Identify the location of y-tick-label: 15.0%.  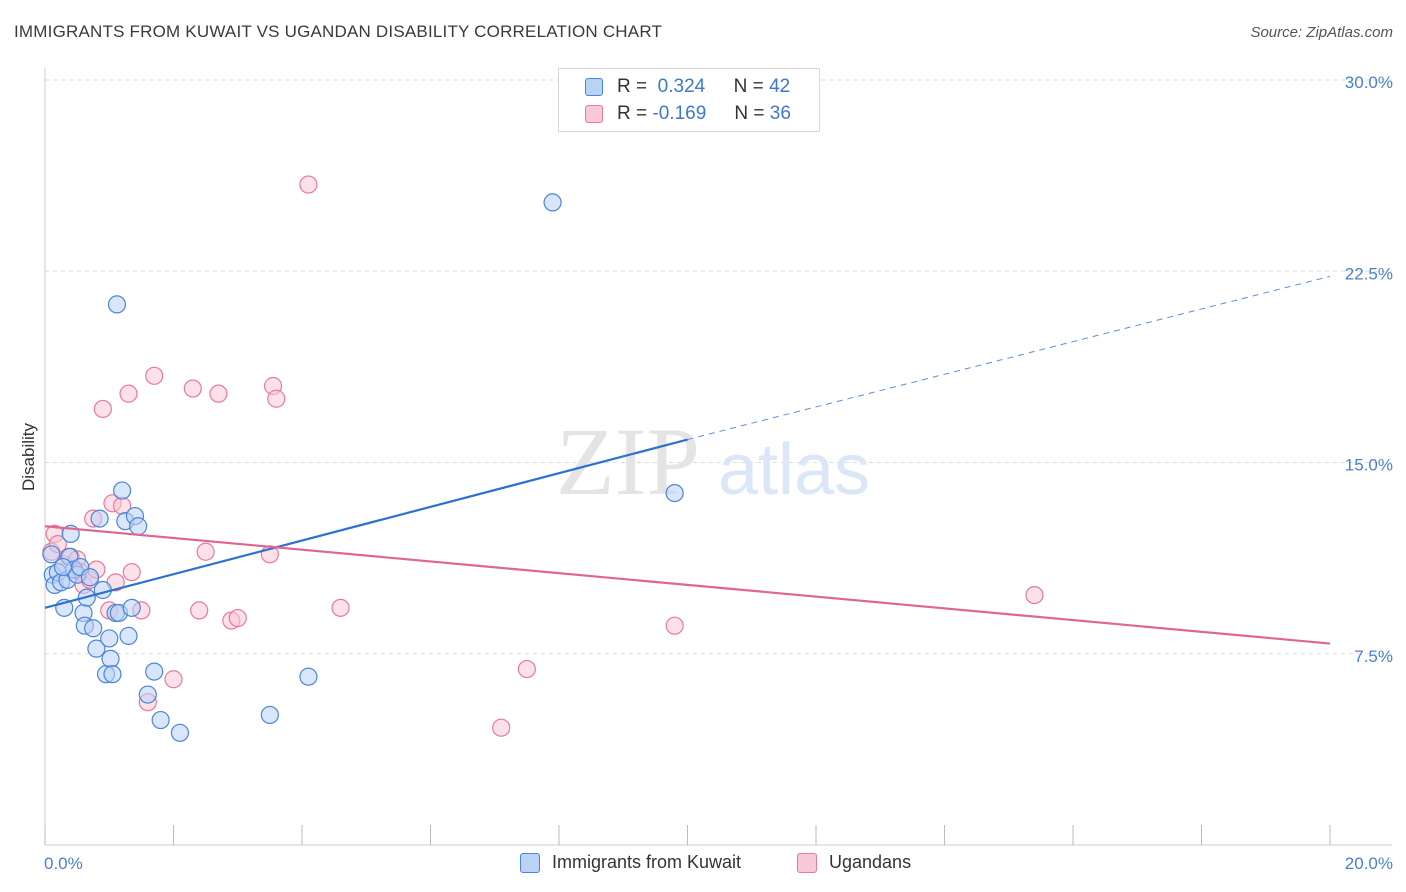
(1369, 465).